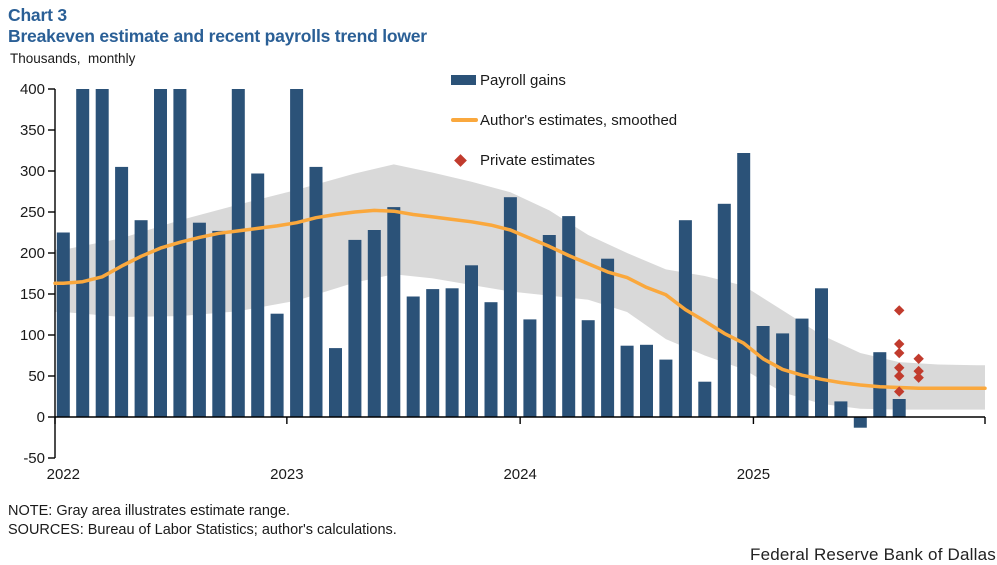 This screenshot has width=997, height=565. What do you see at coordinates (538, 160) in the screenshot?
I see `legend-label: Private estimates` at bounding box center [538, 160].